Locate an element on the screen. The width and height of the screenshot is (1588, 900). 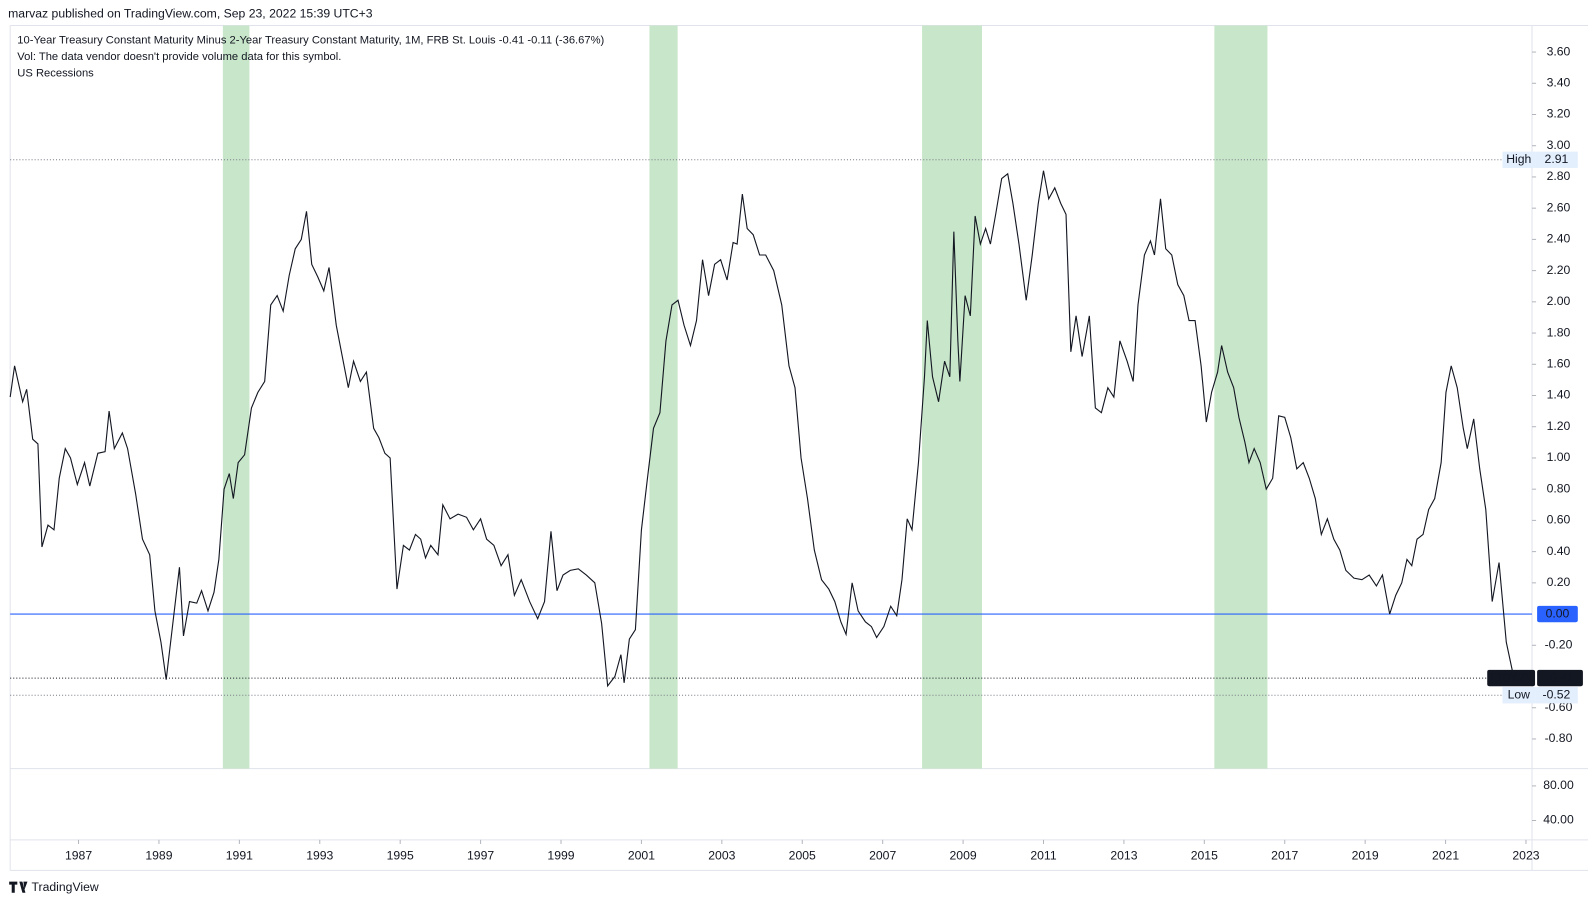
high-value: 2.91 is located at coordinates (1557, 159).